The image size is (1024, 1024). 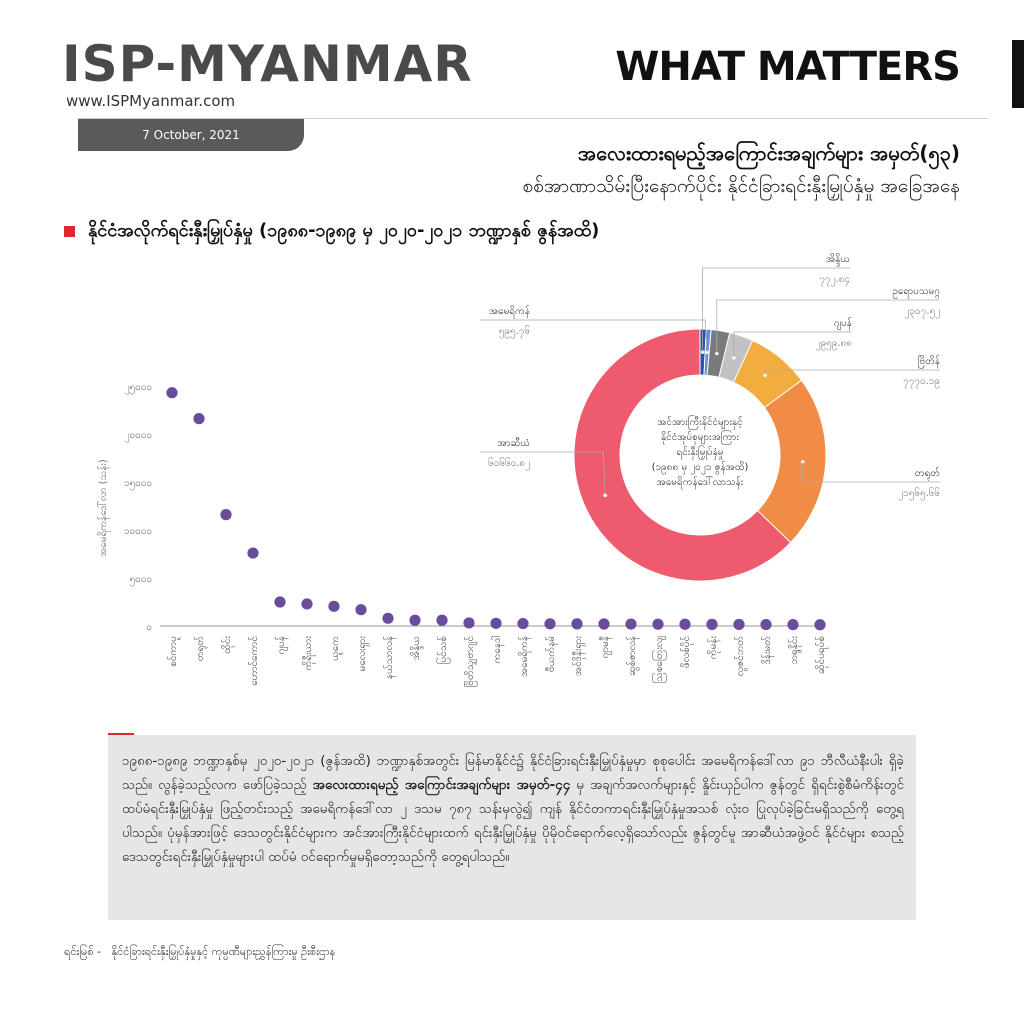 I want to click on x-tick-label: နယ်သာလန်, so click(x=389, y=657).